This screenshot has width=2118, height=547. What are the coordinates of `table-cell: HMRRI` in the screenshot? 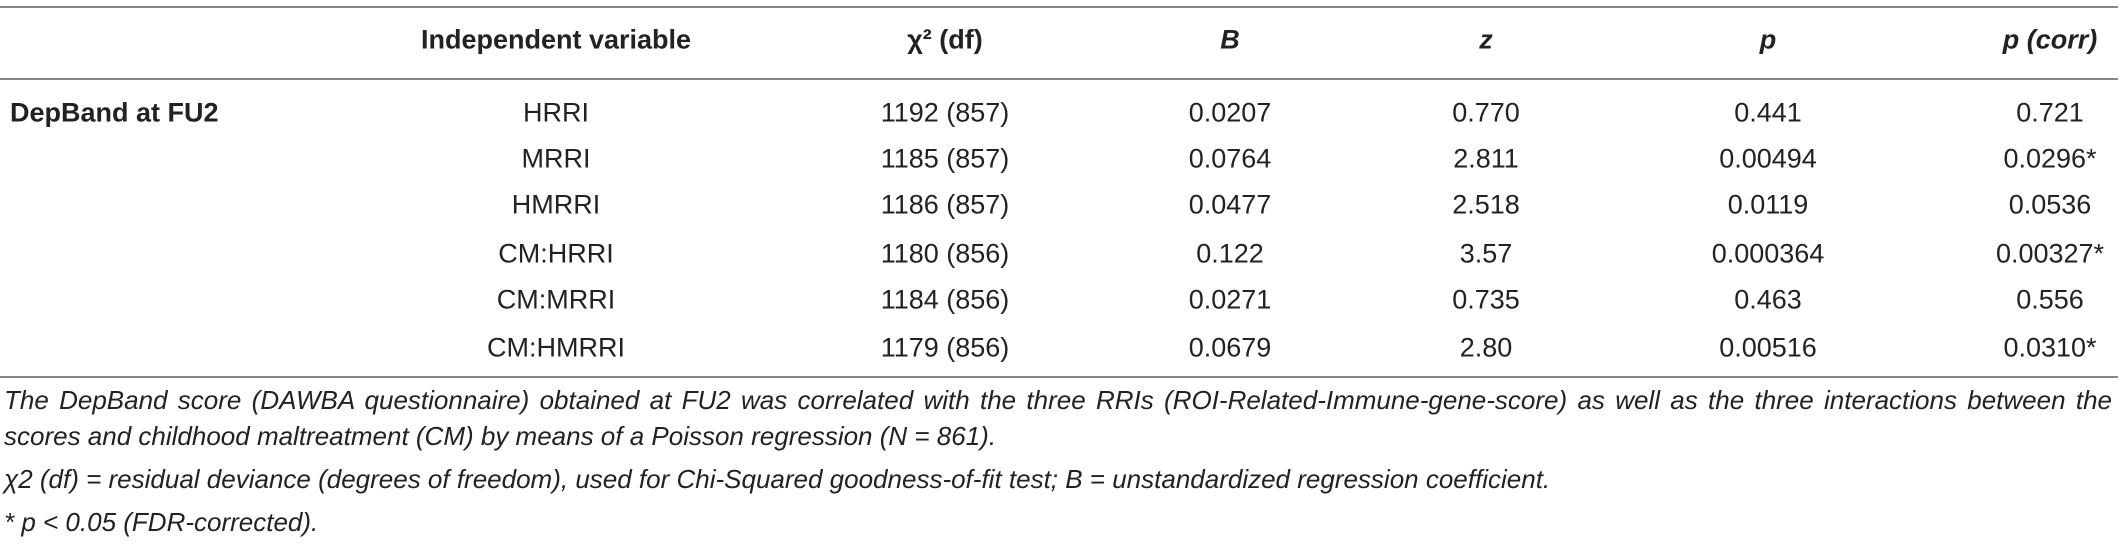 It's located at (556, 204).